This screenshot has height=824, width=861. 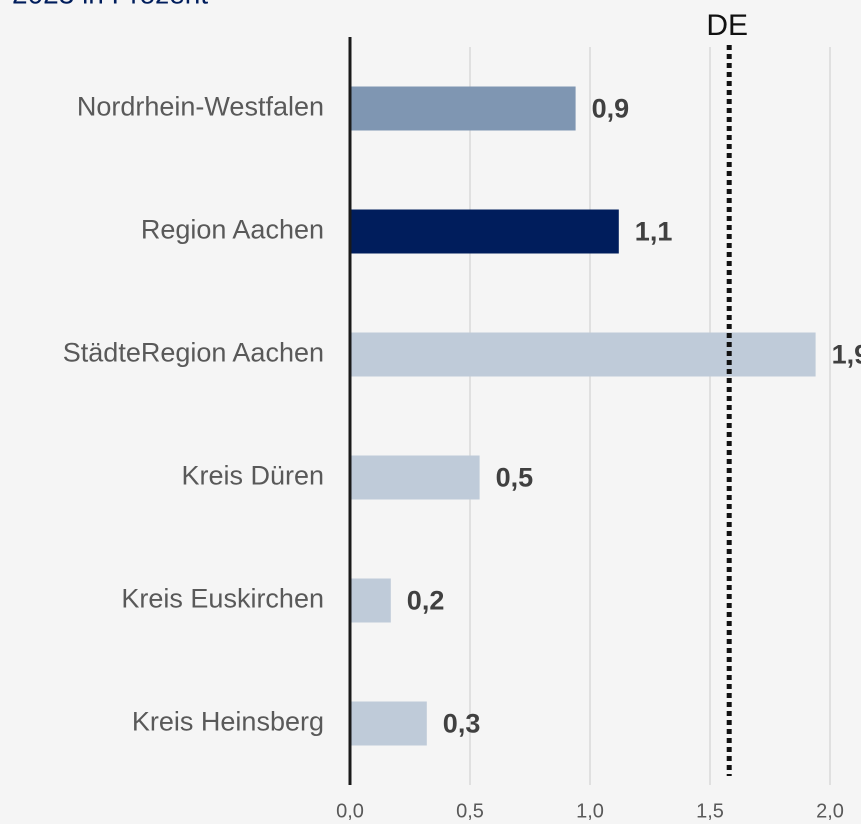 I want to click on data-label: 0,2, so click(x=426, y=601).